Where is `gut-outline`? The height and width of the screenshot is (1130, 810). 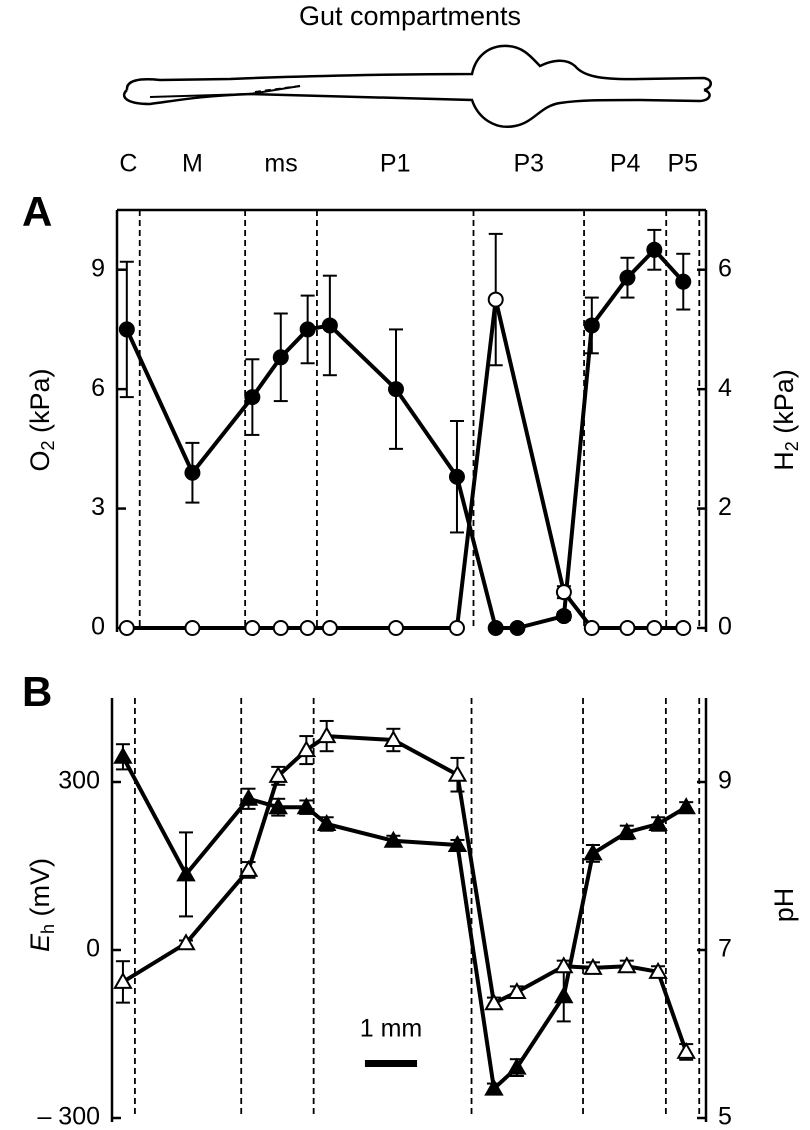 gut-outline is located at coordinates (417, 86).